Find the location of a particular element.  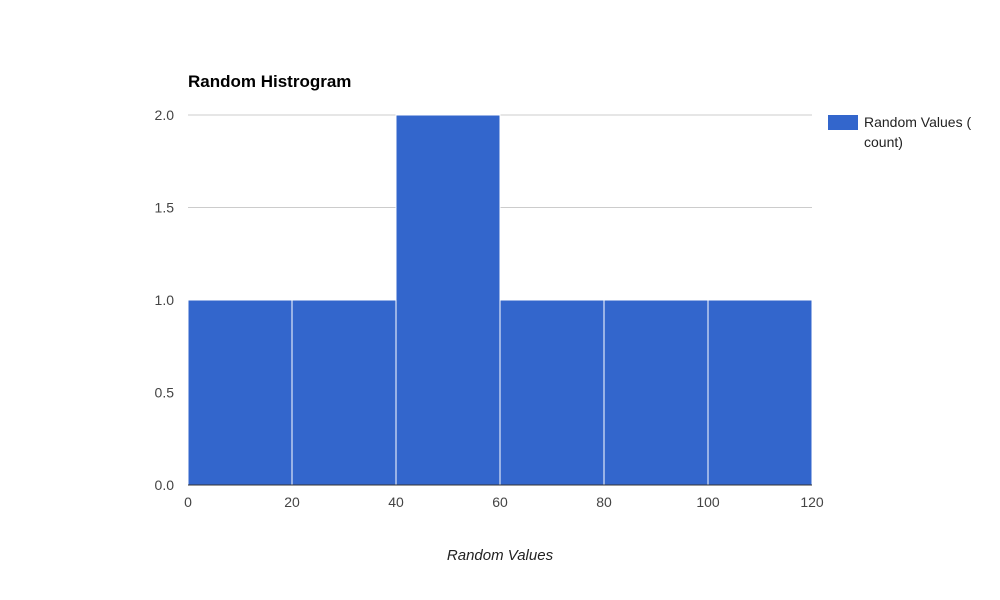

x-tick-label: 120 is located at coordinates (812, 502).